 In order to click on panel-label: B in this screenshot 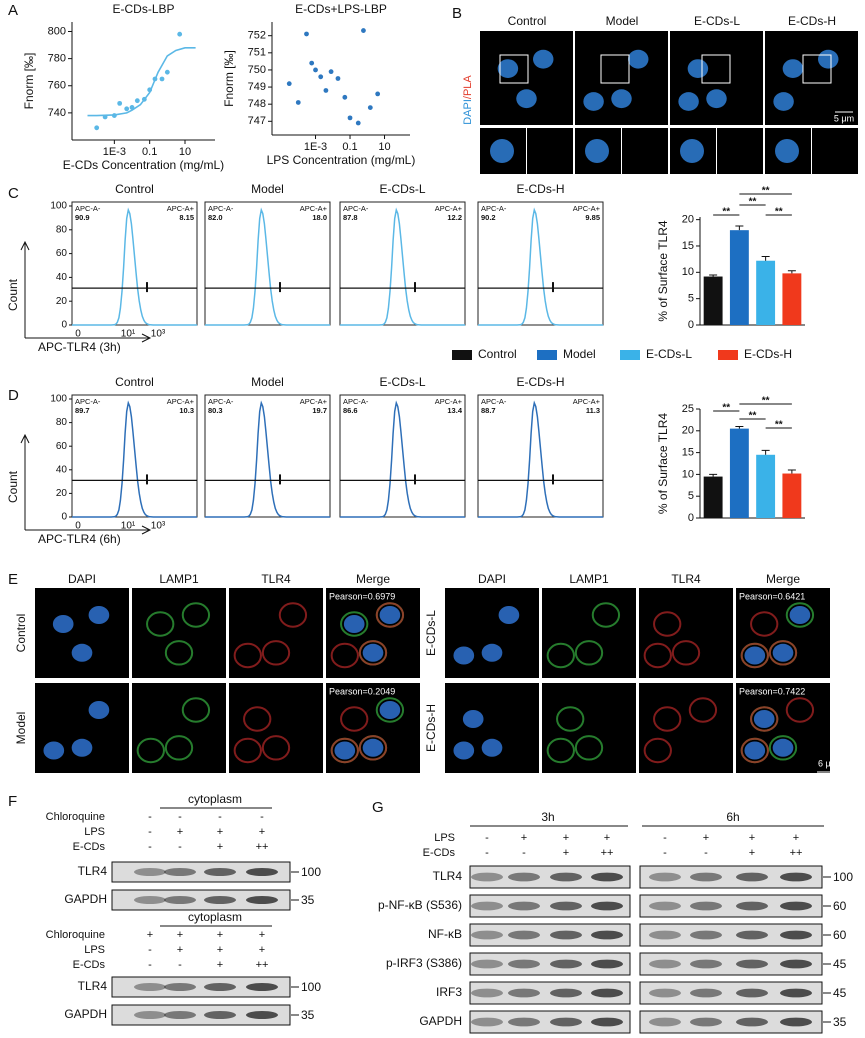, I will do `click(457, 13)`.